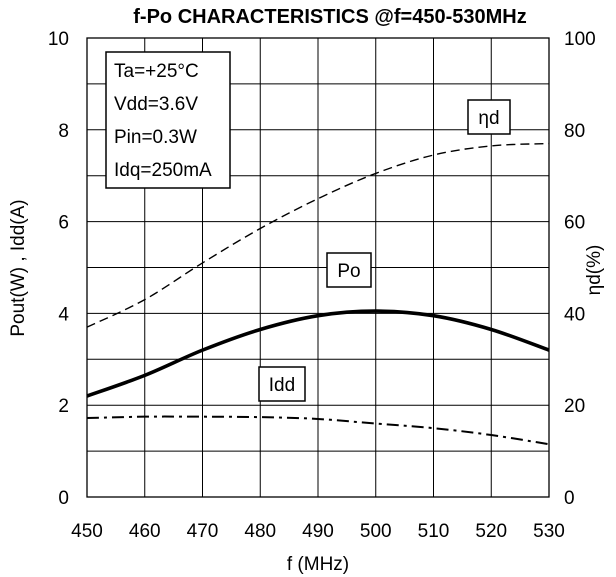 The image size is (616, 577). Describe the element at coordinates (58, 39) in the screenshot. I see `y-left-tick-label: 10` at that location.